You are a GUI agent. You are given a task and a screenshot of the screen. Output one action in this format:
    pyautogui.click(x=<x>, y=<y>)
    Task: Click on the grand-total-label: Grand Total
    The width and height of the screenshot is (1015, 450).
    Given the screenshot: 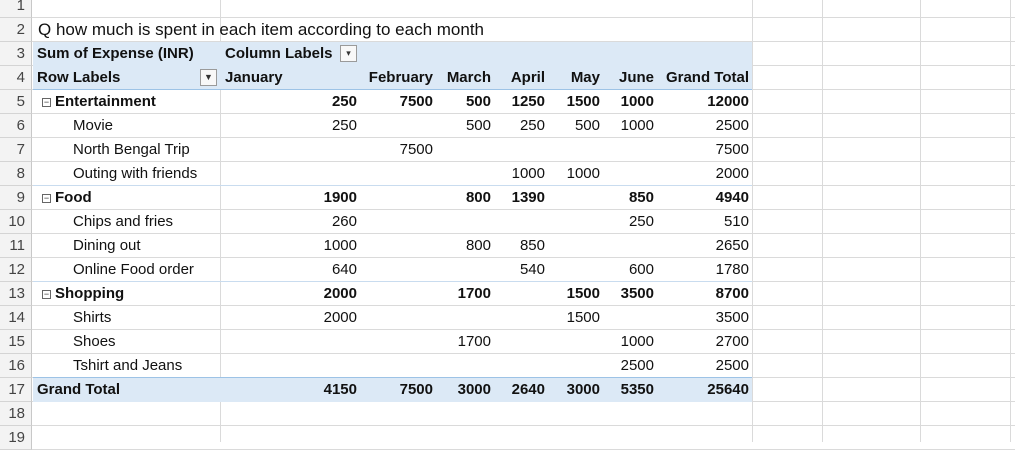 What is the action you would take?
    pyautogui.click(x=79, y=389)
    